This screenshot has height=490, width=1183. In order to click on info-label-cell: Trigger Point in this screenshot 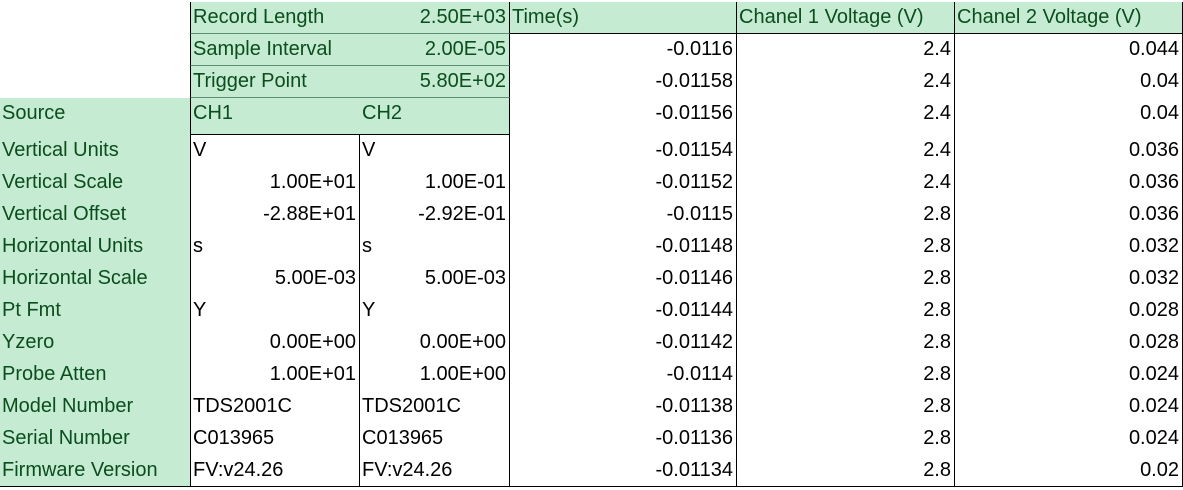, I will do `click(275, 82)`.